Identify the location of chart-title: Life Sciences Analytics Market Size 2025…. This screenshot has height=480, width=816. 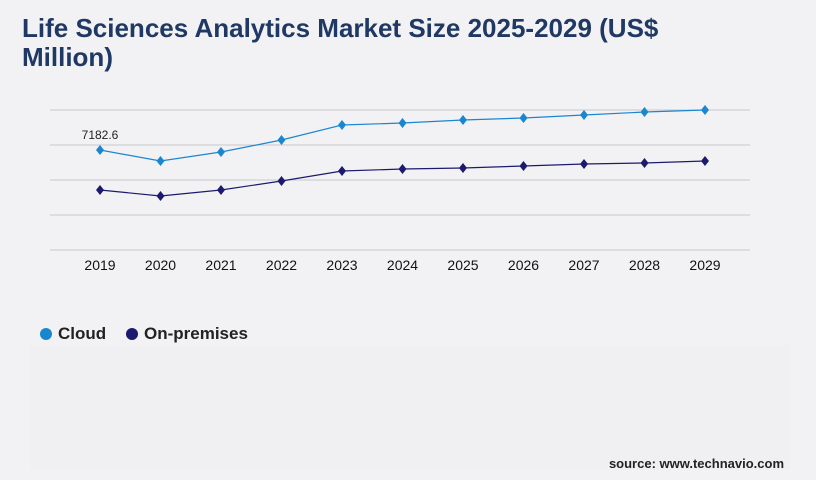
(340, 42).